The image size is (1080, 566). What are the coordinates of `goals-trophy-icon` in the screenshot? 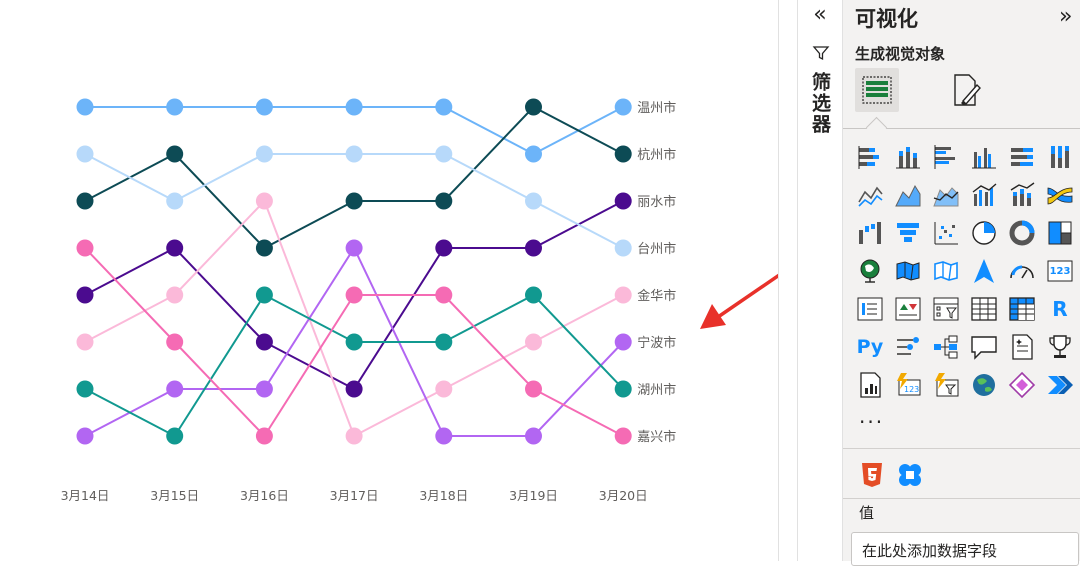 It's located at (1060, 347).